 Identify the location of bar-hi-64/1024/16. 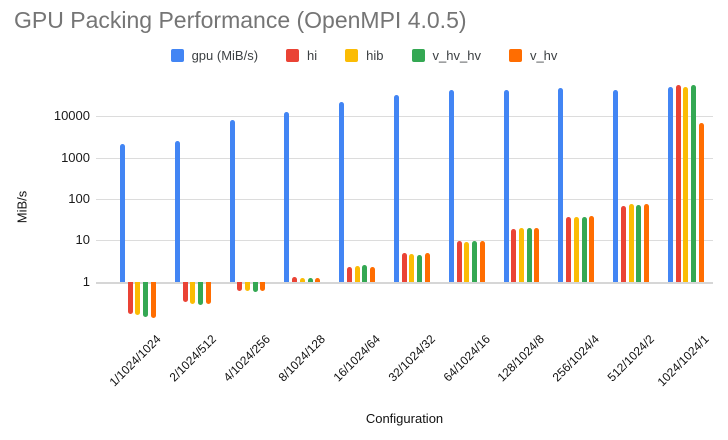
(459, 261).